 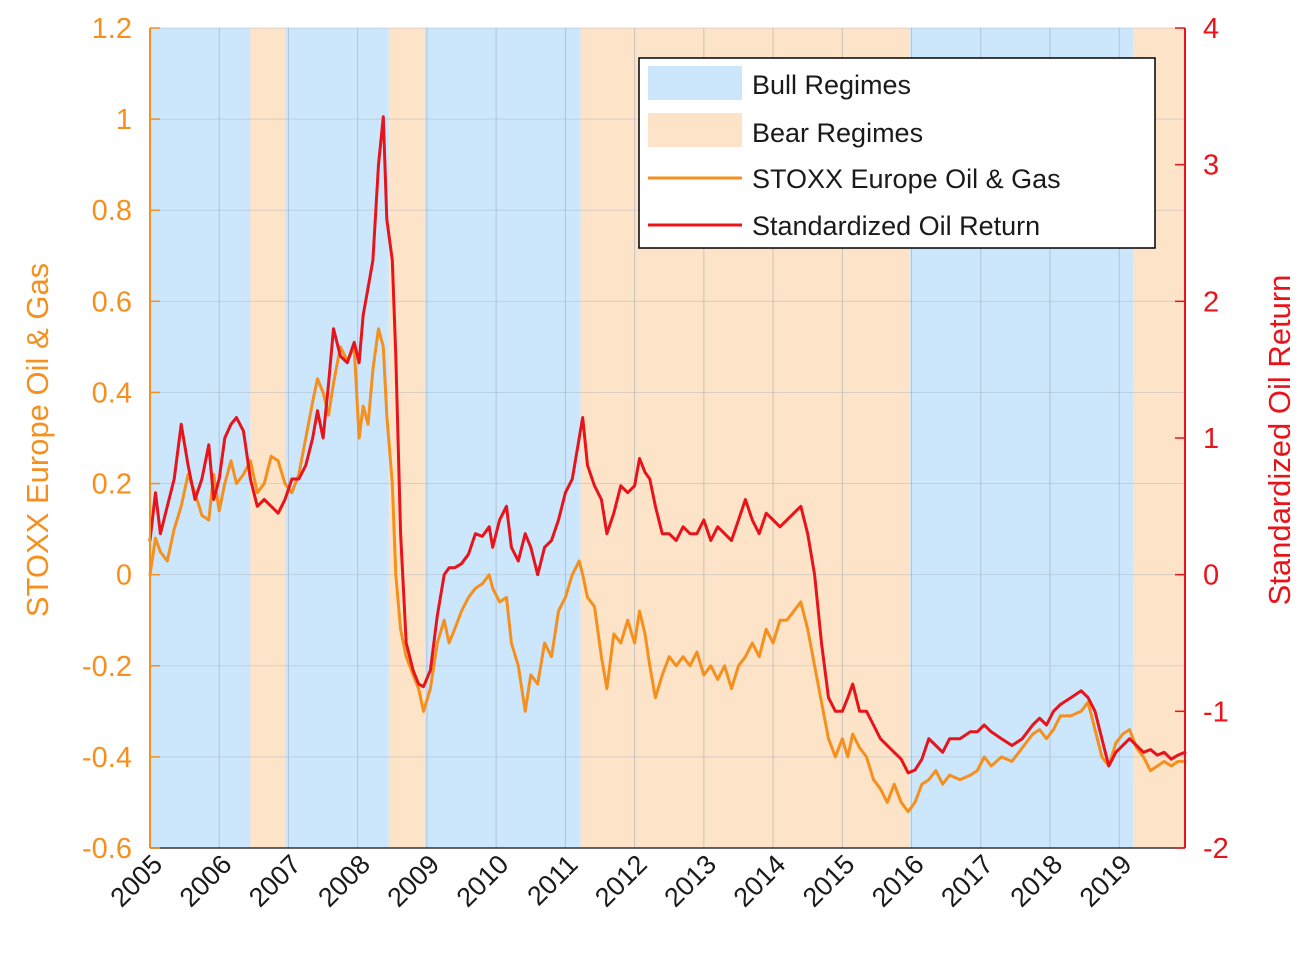 What do you see at coordinates (967, 881) in the screenshot?
I see `x-tick-label: 2017` at bounding box center [967, 881].